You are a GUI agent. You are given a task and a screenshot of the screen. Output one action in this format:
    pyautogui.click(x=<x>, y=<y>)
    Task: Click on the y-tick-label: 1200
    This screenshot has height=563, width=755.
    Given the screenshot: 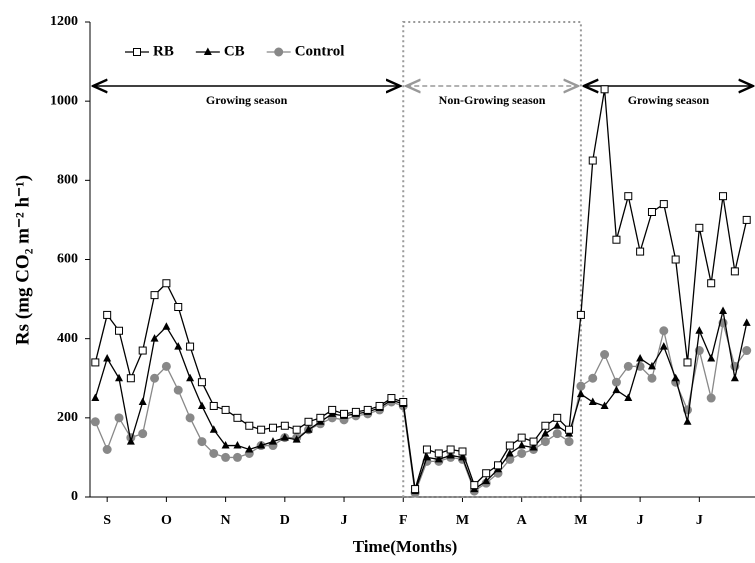 What is the action you would take?
    pyautogui.click(x=64, y=21)
    